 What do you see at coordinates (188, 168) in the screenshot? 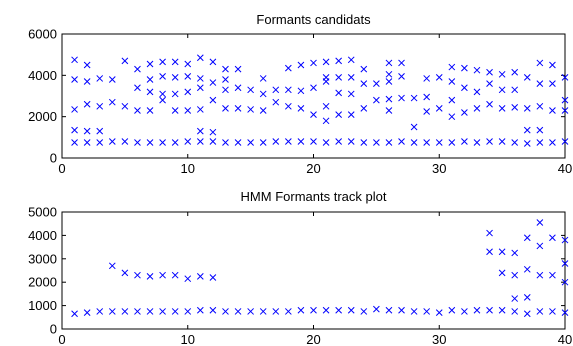
I see `x-tick-label: 10` at bounding box center [188, 168].